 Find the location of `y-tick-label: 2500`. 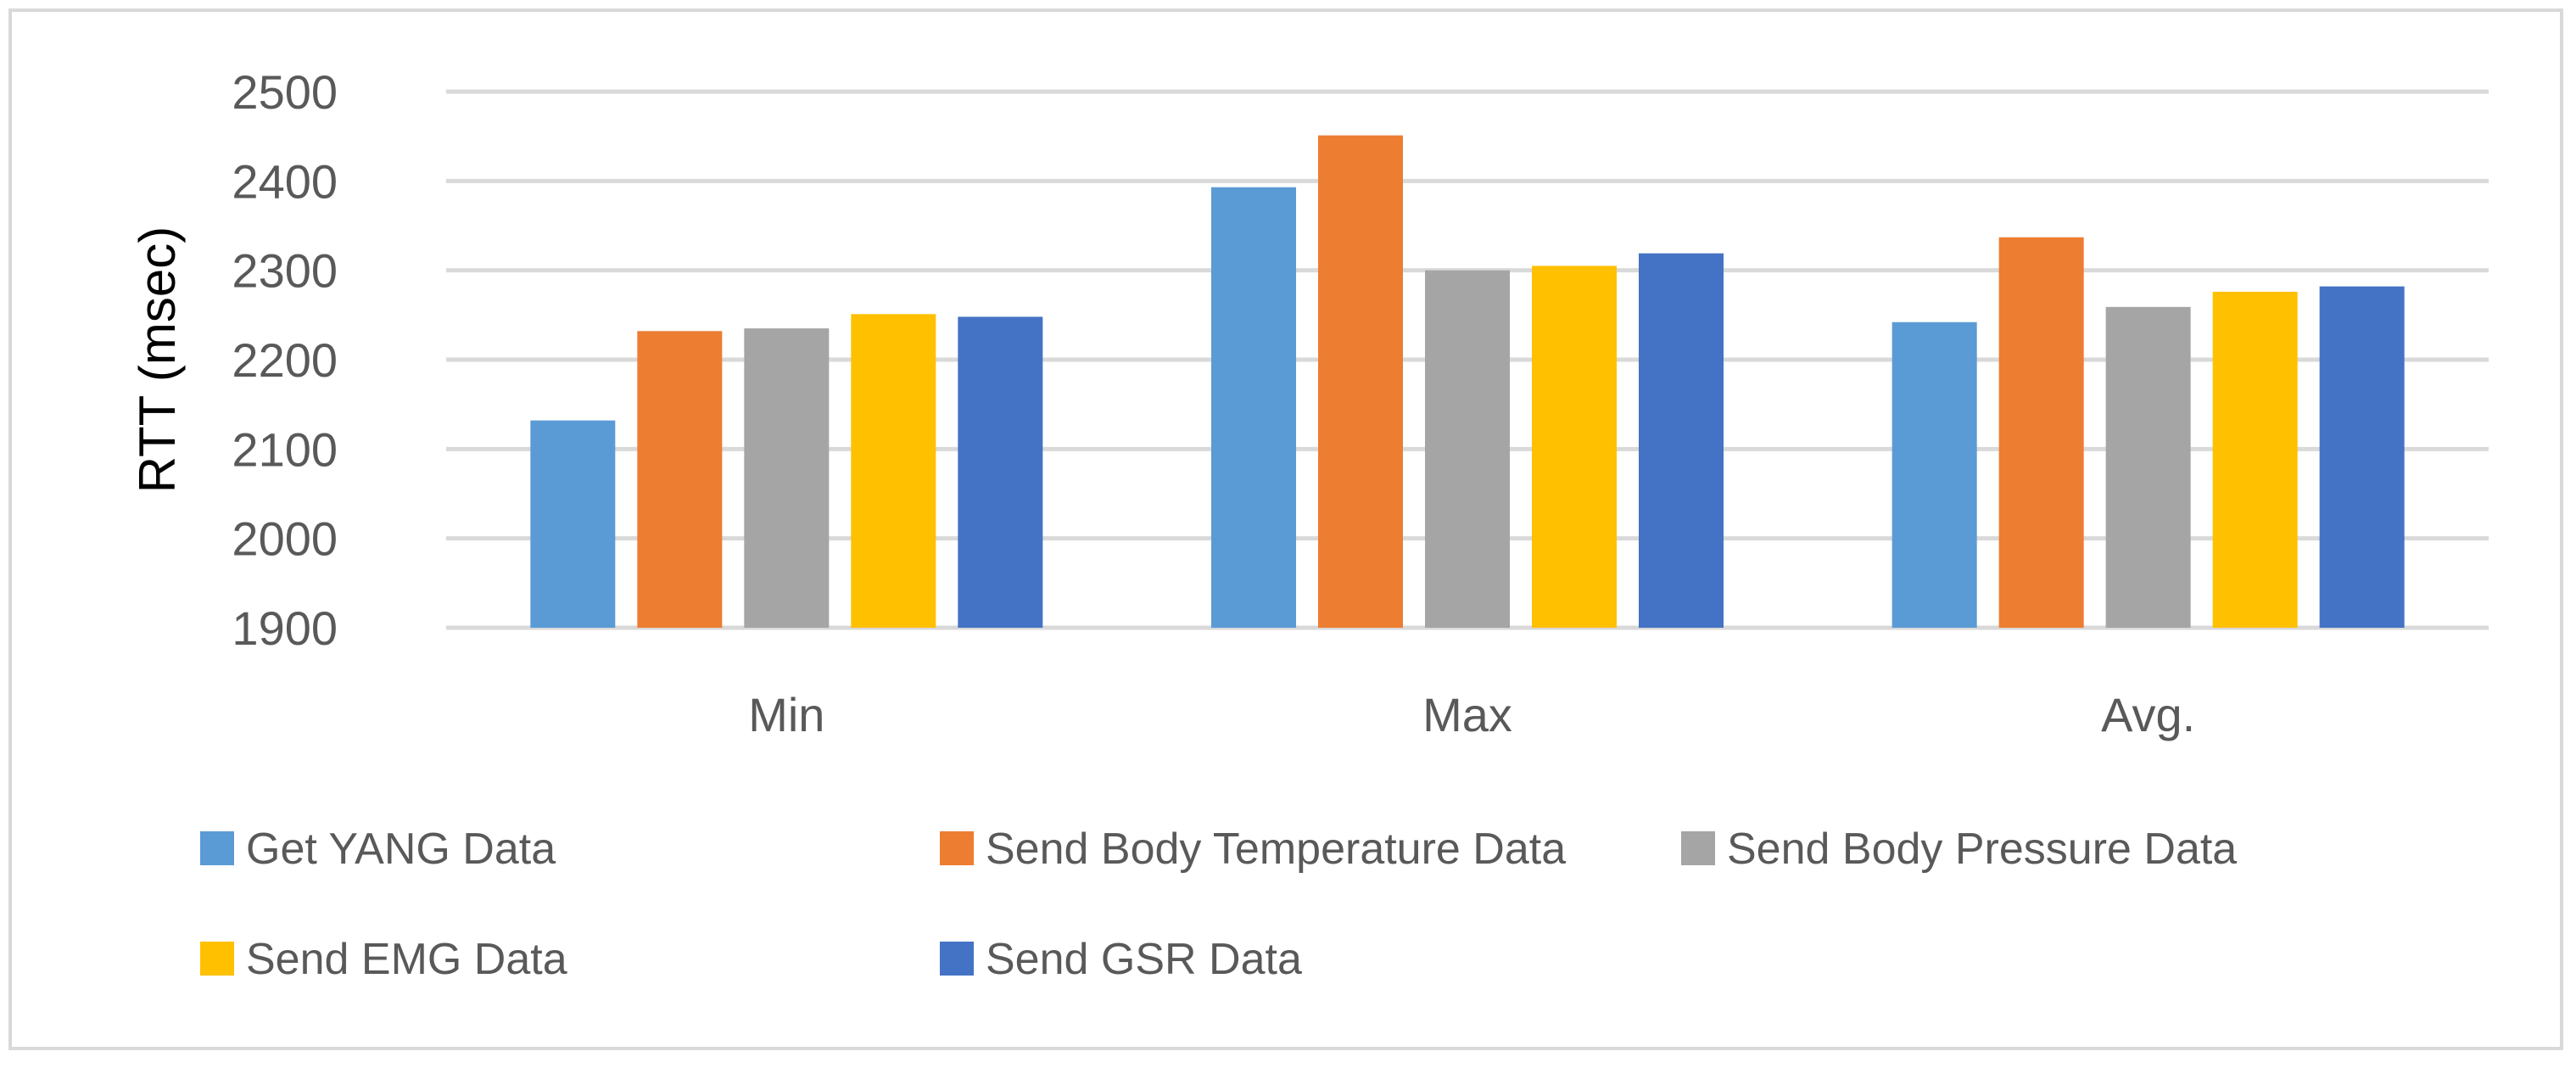

y-tick-label: 2500 is located at coordinates (285, 92).